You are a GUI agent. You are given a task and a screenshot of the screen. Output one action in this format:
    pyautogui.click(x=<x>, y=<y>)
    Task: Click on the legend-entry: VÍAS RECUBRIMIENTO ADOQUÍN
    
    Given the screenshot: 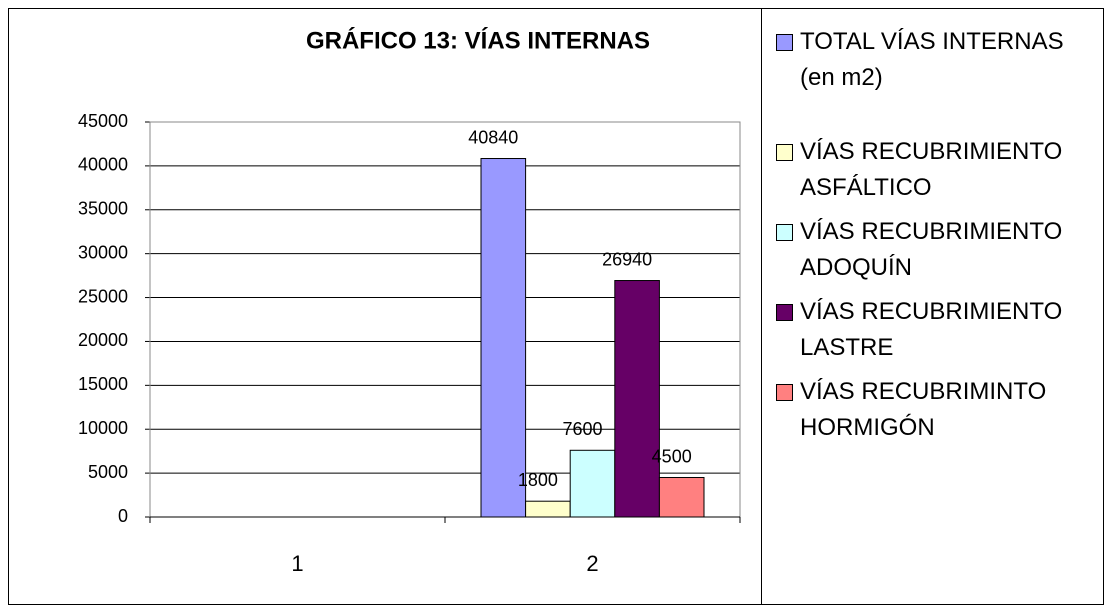 What is the action you would take?
    pyautogui.click(x=930, y=250)
    